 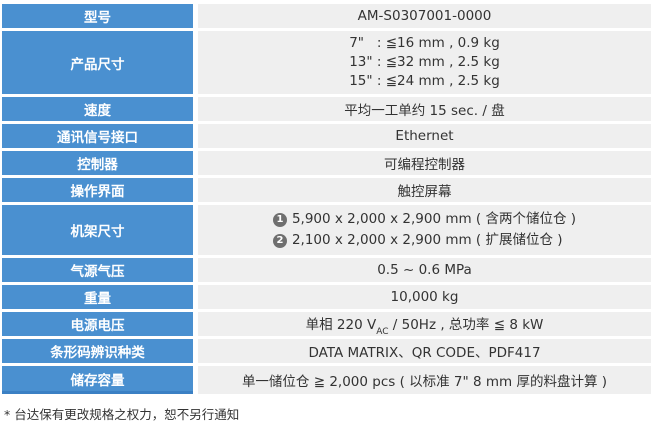 What do you see at coordinates (97, 136) in the screenshot?
I see `spec-label-interface: 通讯信号接口` at bounding box center [97, 136].